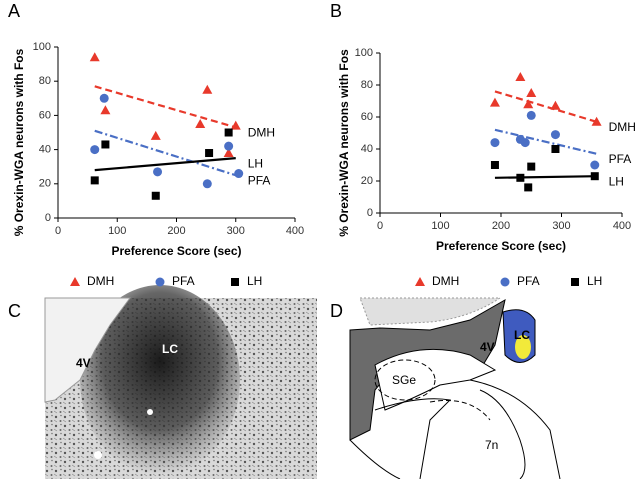  What do you see at coordinates (430, 311) in the screenshot?
I see `top-region` at bounding box center [430, 311].